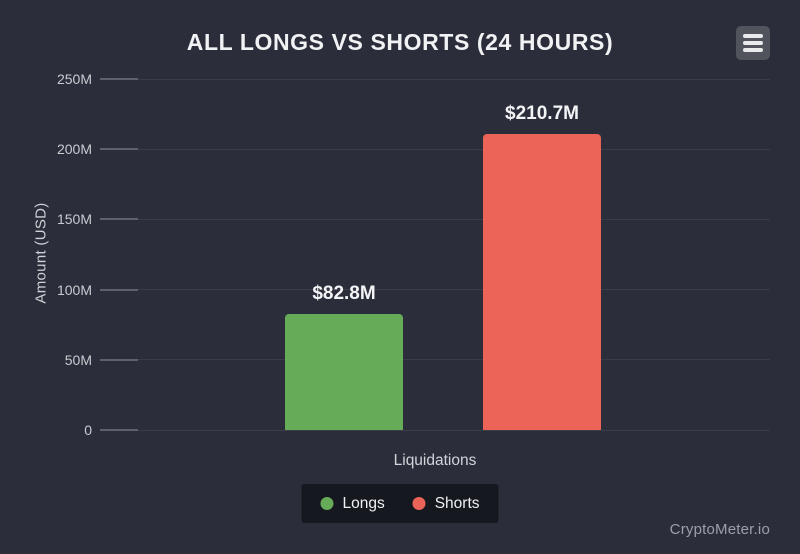  Describe the element at coordinates (344, 293) in the screenshot. I see `bar-value-label-longs: $82.8M` at that location.